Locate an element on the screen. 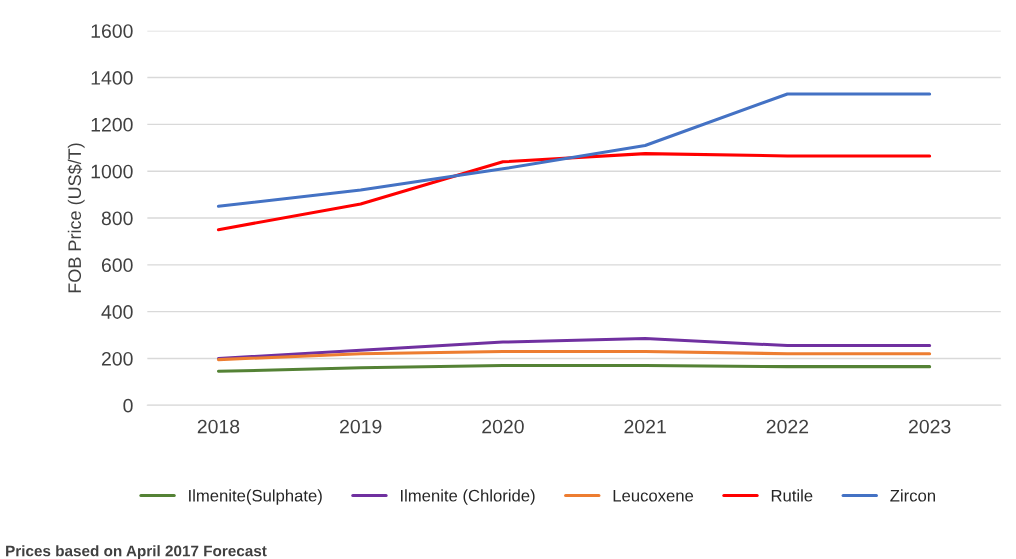 The height and width of the screenshot is (559, 1016). y-tick-label: 1200 is located at coordinates (112, 124).